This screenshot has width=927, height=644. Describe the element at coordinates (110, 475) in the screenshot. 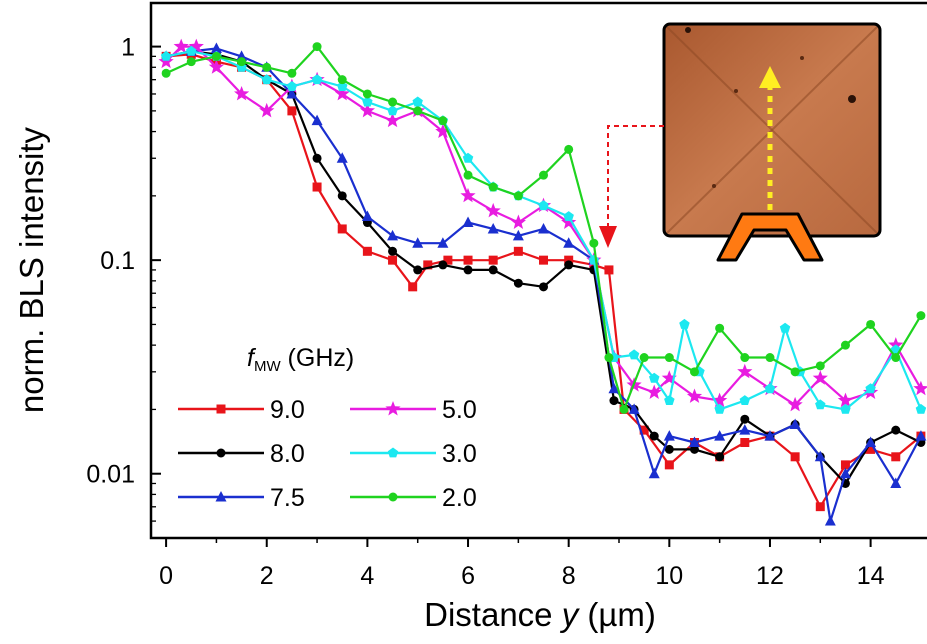

I see `y-tick-label: 0.01` at that location.